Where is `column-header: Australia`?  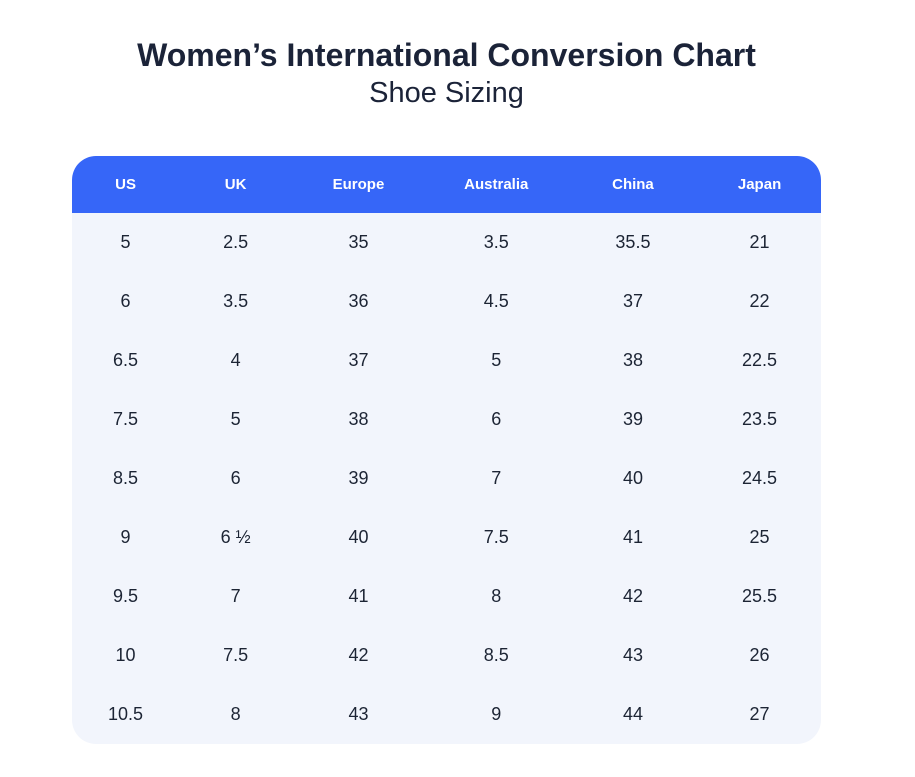 column-header: Australia is located at coordinates (496, 184).